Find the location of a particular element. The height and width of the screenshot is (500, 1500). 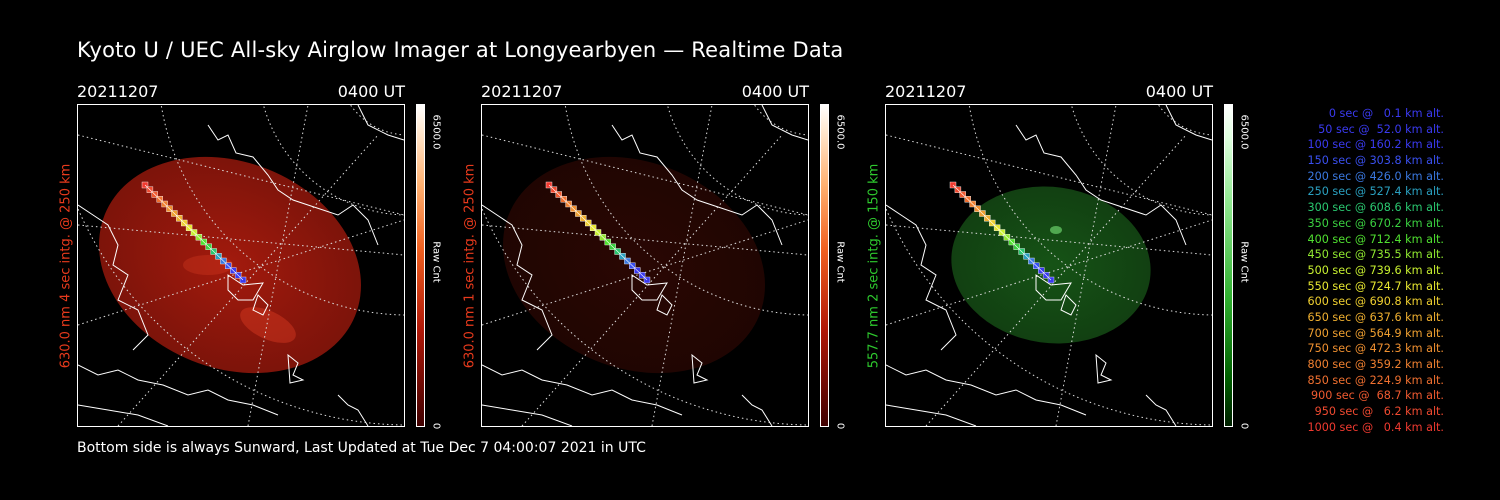

legend-row: 700 sec @ 564.9 km alt. is located at coordinates (1373, 333).